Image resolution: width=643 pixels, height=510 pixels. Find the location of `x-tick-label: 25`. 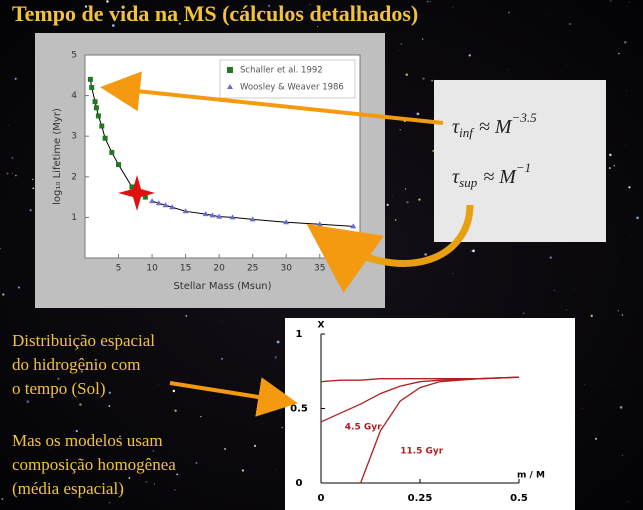

x-tick-label: 25 is located at coordinates (252, 269).